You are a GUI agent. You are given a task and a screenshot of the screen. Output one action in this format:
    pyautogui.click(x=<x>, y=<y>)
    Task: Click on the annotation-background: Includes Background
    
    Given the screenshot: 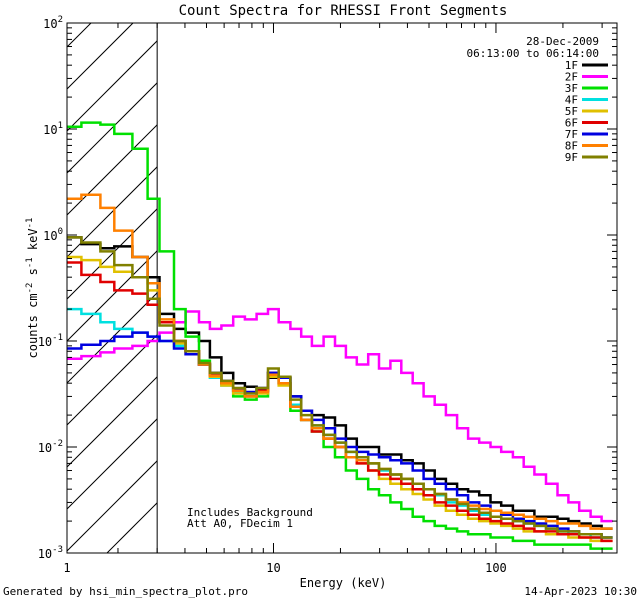 What is the action you would take?
    pyautogui.click(x=250, y=512)
    